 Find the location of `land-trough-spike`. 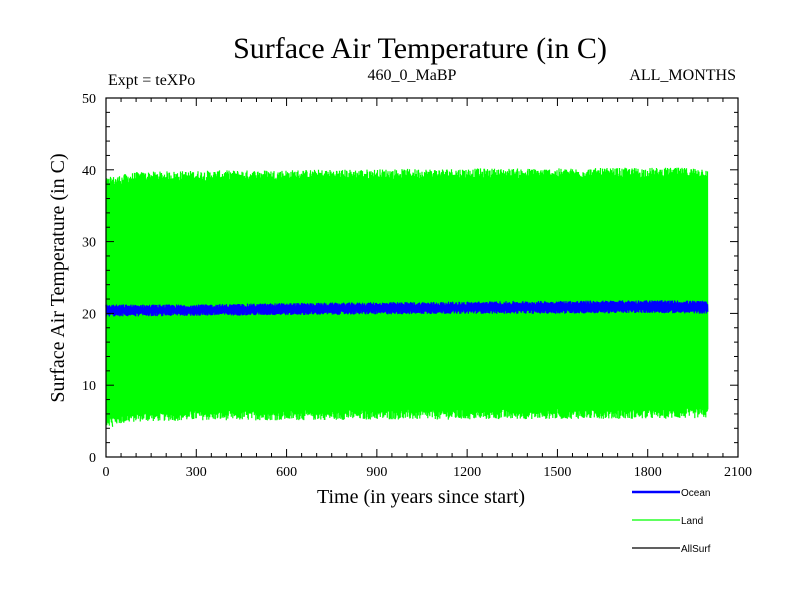

land-trough-spike is located at coordinates (112, 424).